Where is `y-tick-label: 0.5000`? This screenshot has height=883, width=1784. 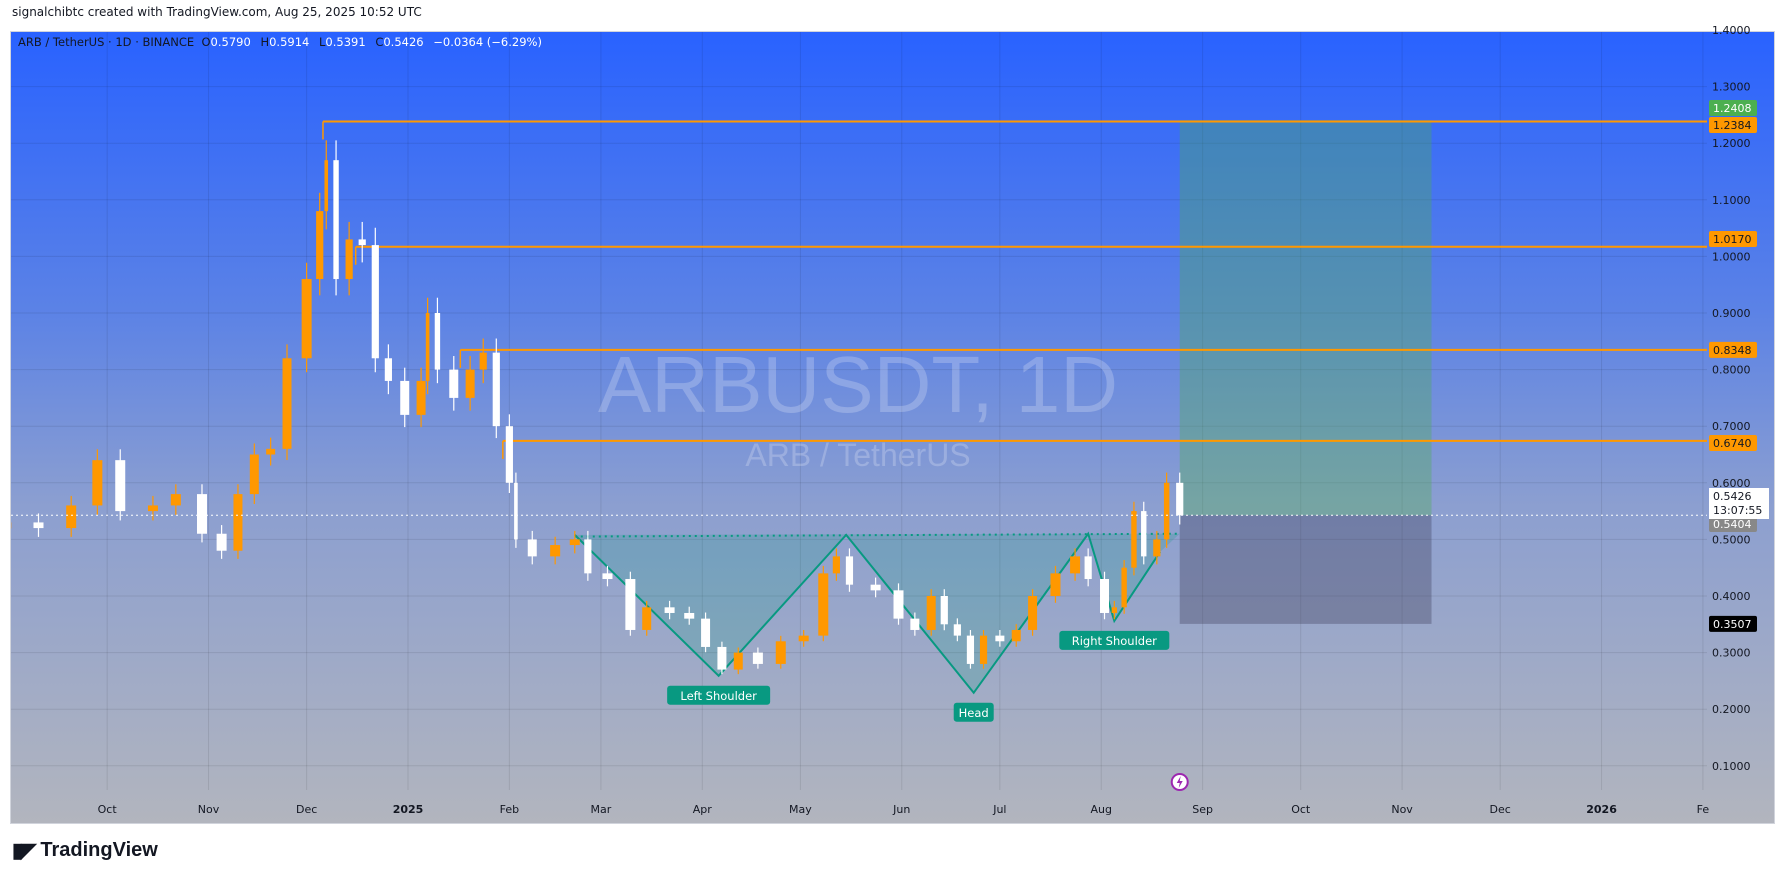
y-tick-label: 0.5000 is located at coordinates (1731, 539).